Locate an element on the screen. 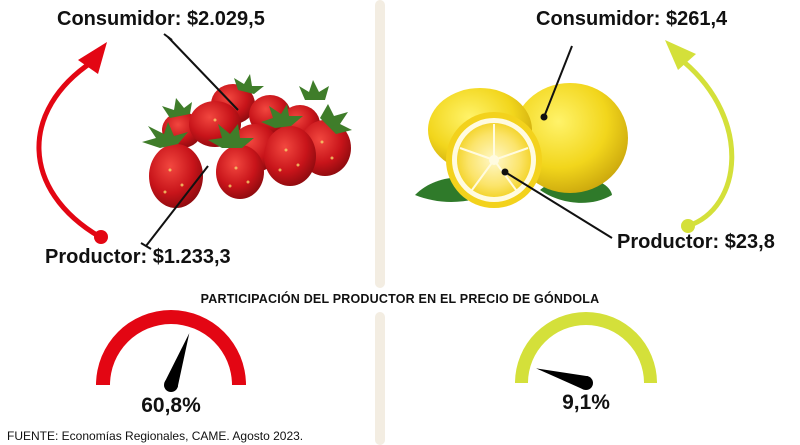 This screenshot has height=445, width=800. strawberry-producer-price: Productor: $1.233,3 is located at coordinates (138, 257).